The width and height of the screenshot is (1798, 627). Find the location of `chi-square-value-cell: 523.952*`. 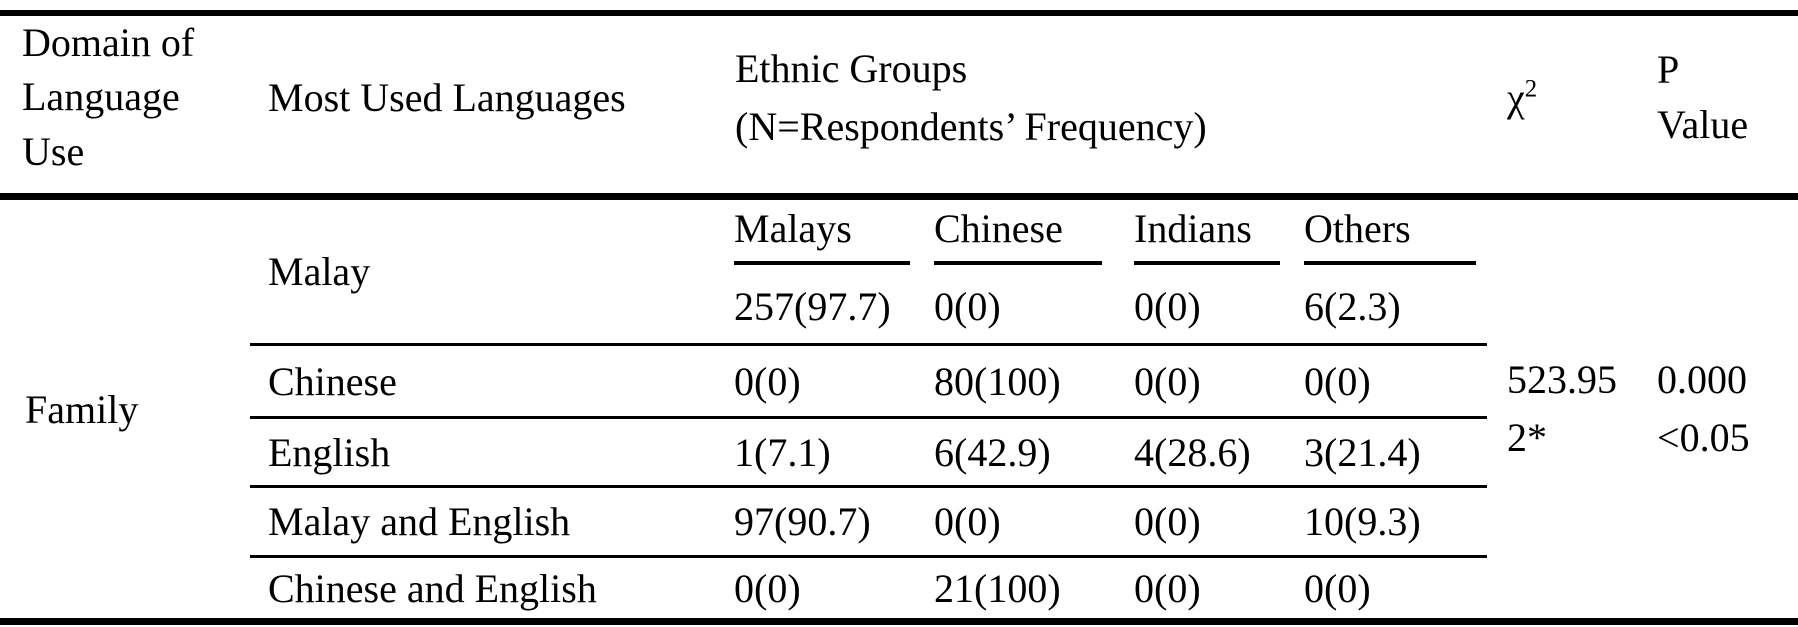

chi-square-value-cell: 523.952* is located at coordinates (1562, 409).